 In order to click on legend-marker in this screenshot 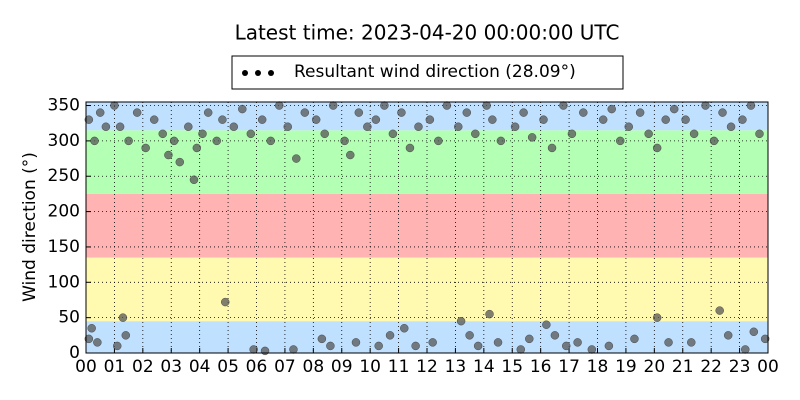, I will do `click(245, 73)`.